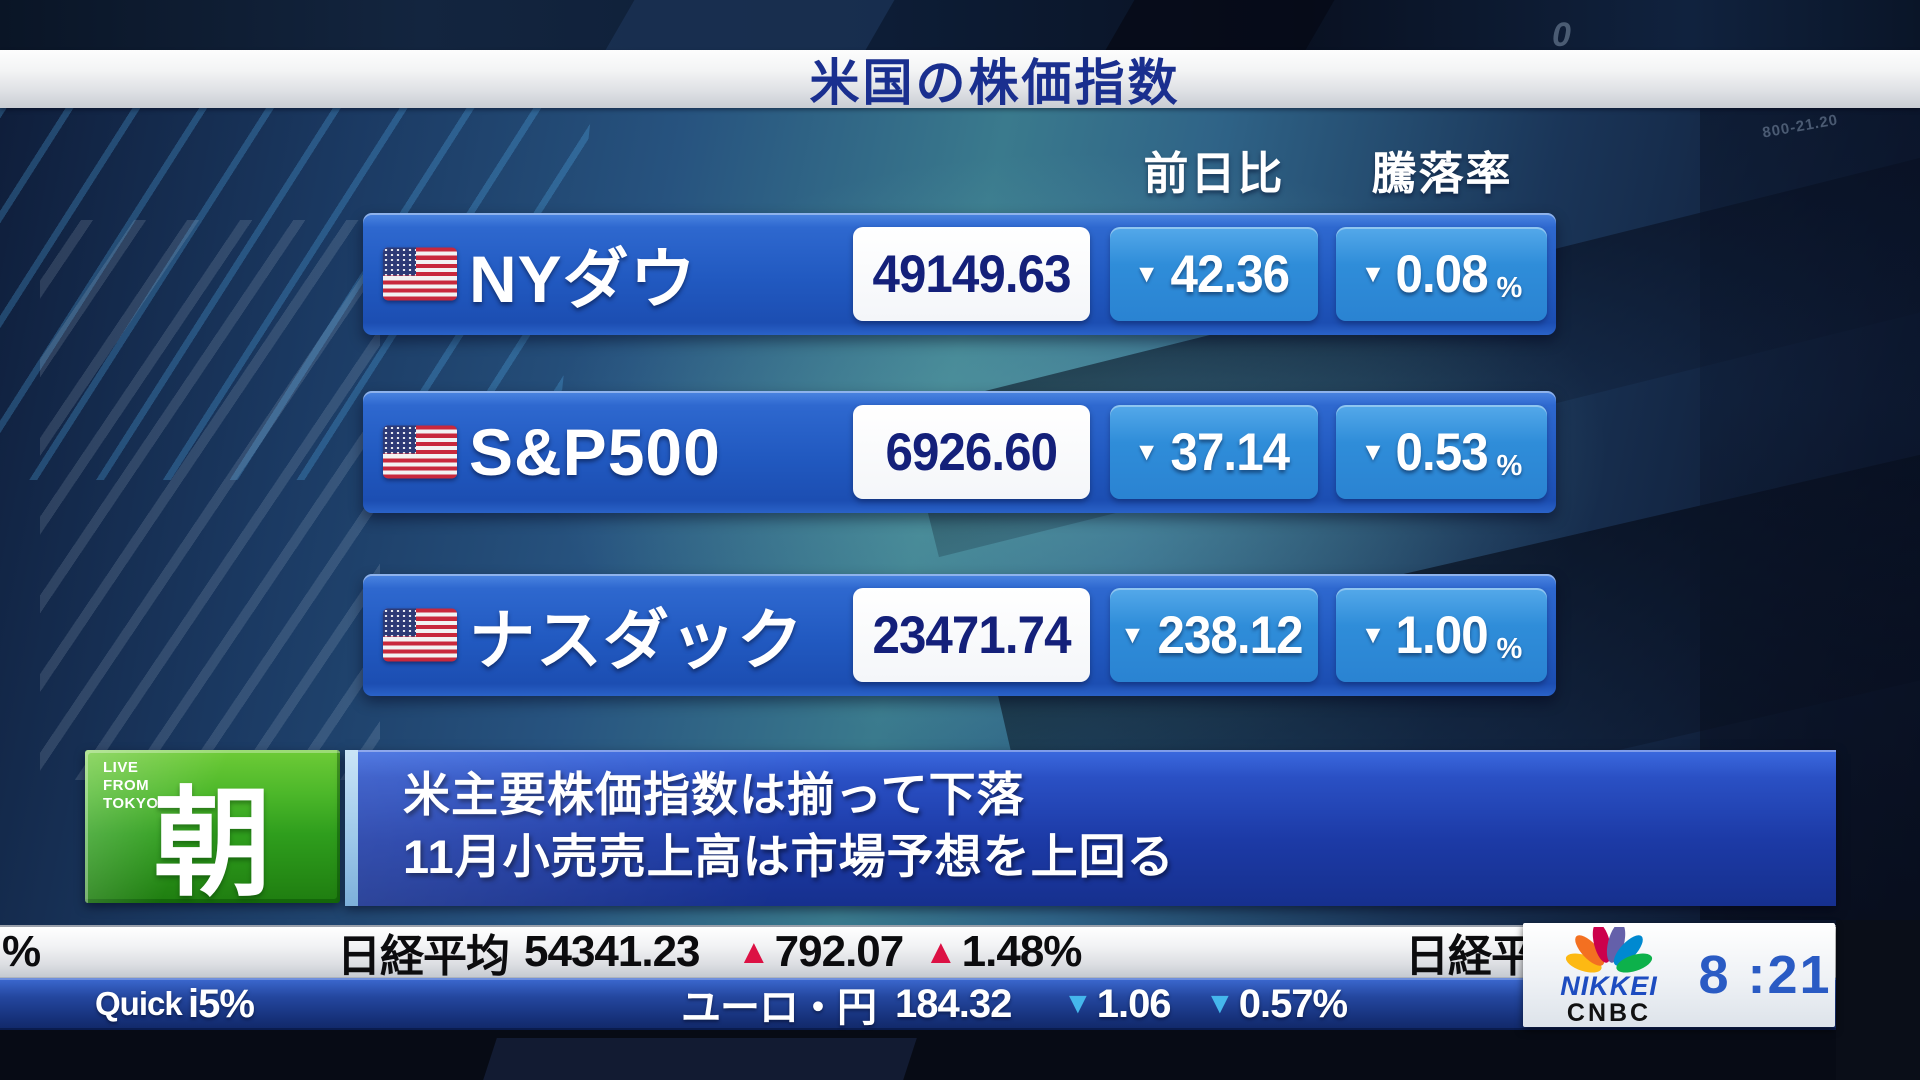 The height and width of the screenshot is (1080, 1920). I want to click on ticker-pair-pct: ▼ 0.57%, so click(1276, 1004).